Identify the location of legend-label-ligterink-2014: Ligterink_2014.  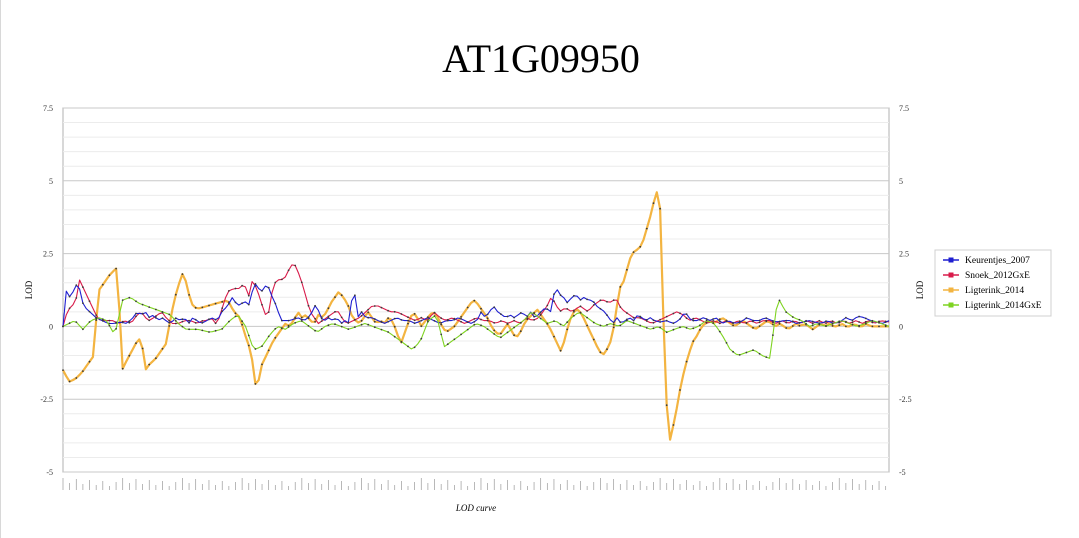
(994, 291).